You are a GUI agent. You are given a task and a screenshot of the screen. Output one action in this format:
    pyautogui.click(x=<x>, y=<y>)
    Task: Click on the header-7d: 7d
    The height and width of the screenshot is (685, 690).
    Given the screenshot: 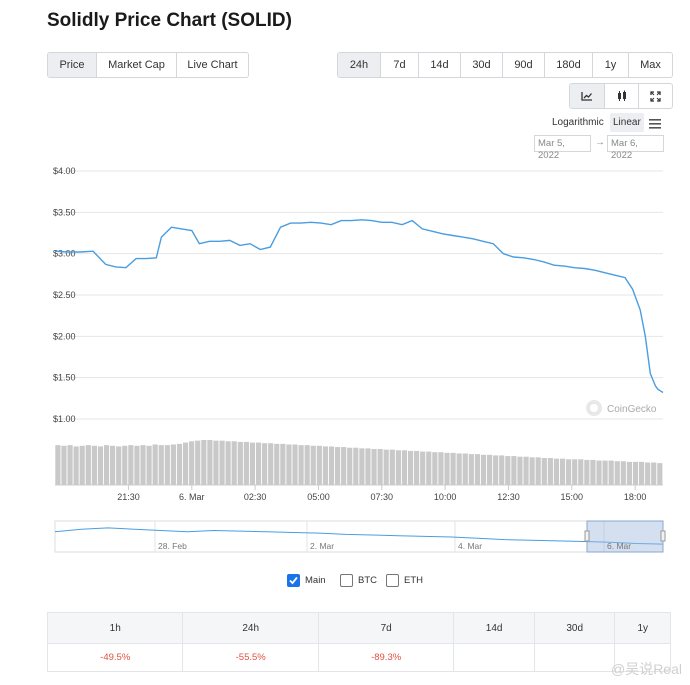 What is the action you would take?
    pyautogui.click(x=386, y=628)
    